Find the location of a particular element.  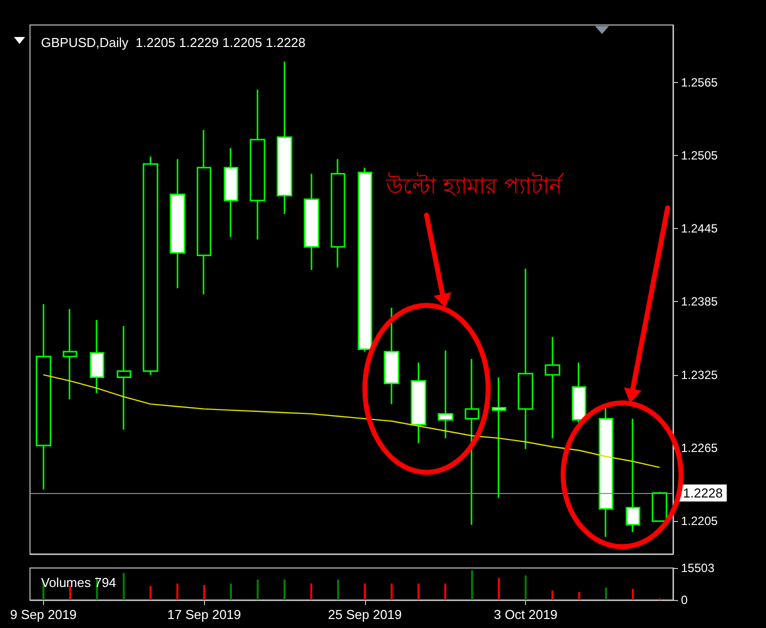

y-tick-label: 1.2325 is located at coordinates (699, 375).